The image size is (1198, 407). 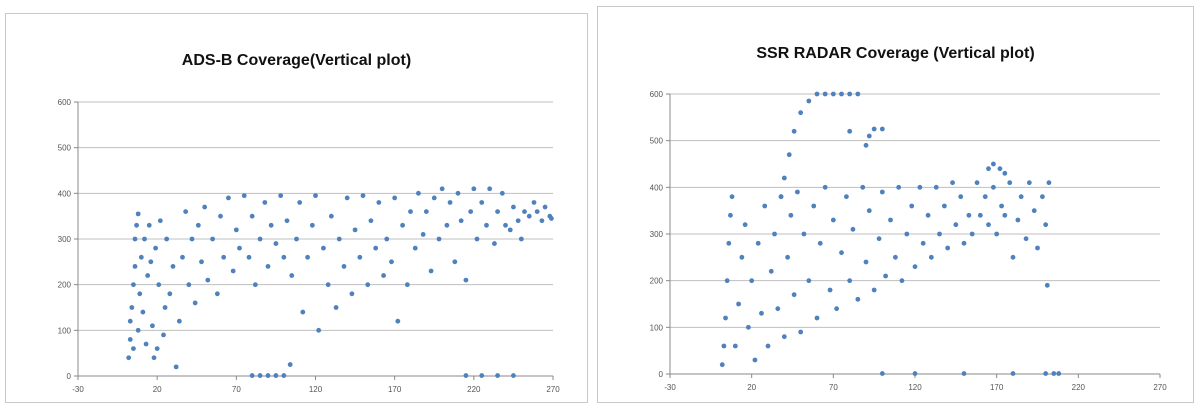 What do you see at coordinates (316, 389) in the screenshot?
I see `x-tick-label: 120` at bounding box center [316, 389].